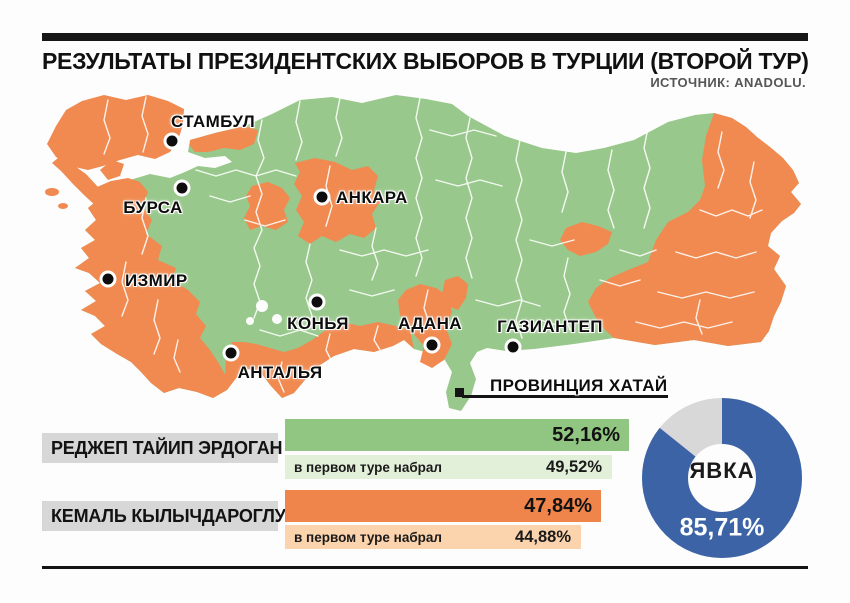 This screenshot has height=603, width=850. What do you see at coordinates (317, 302) in the screenshot?
I see `city-dot-konya` at bounding box center [317, 302].